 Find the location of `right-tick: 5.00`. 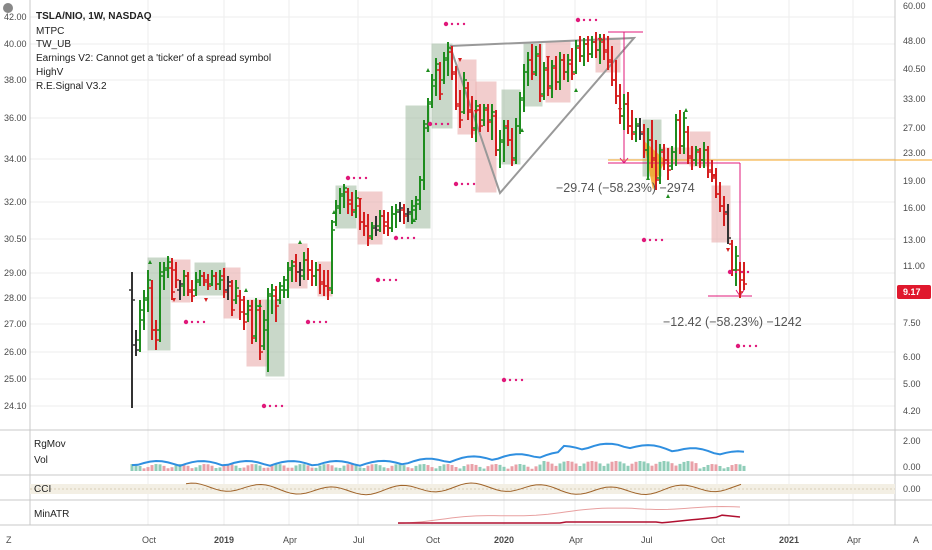

right-tick: 5.00 is located at coordinates (912, 384).